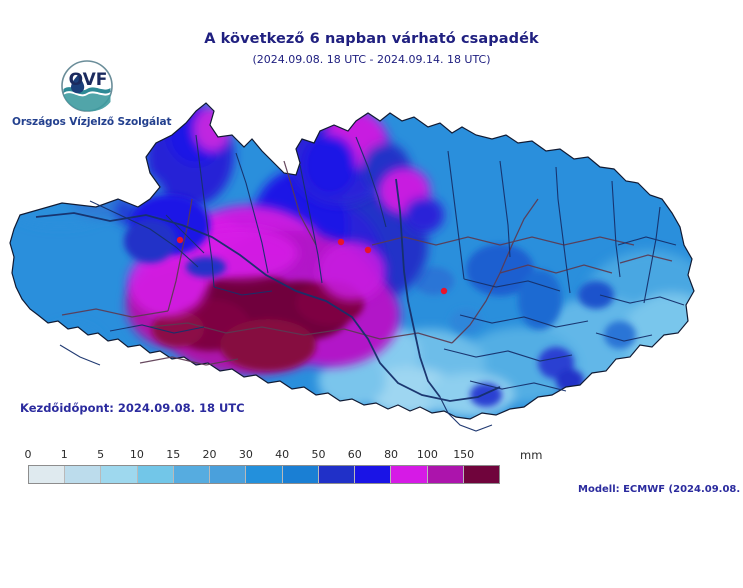 The width and height of the screenshot is (743, 588). What do you see at coordinates (464, 454) in the screenshot?
I see `colorbar-tick: 150` at bounding box center [464, 454].